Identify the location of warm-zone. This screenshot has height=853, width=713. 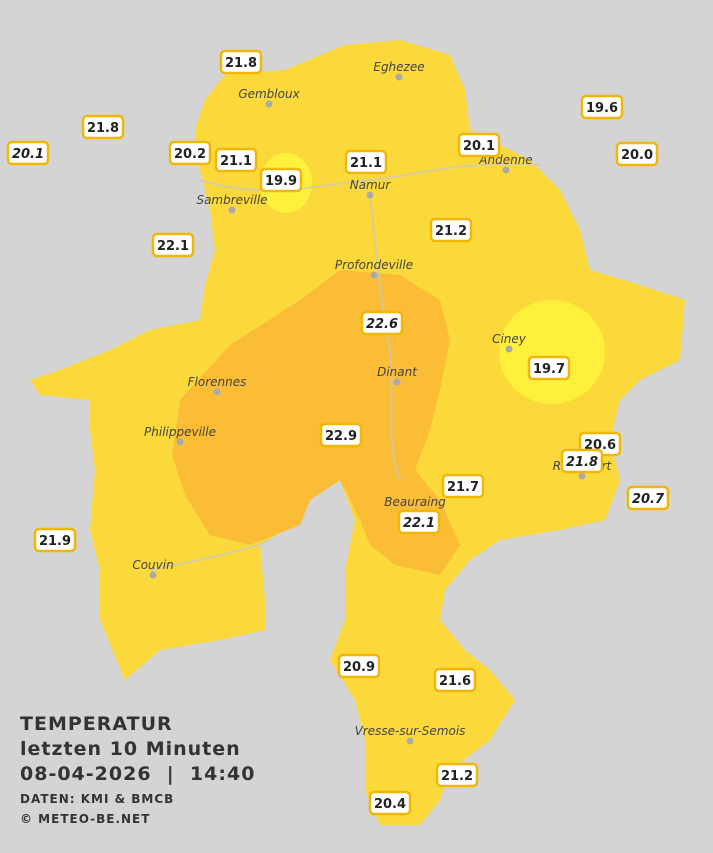
(316, 422).